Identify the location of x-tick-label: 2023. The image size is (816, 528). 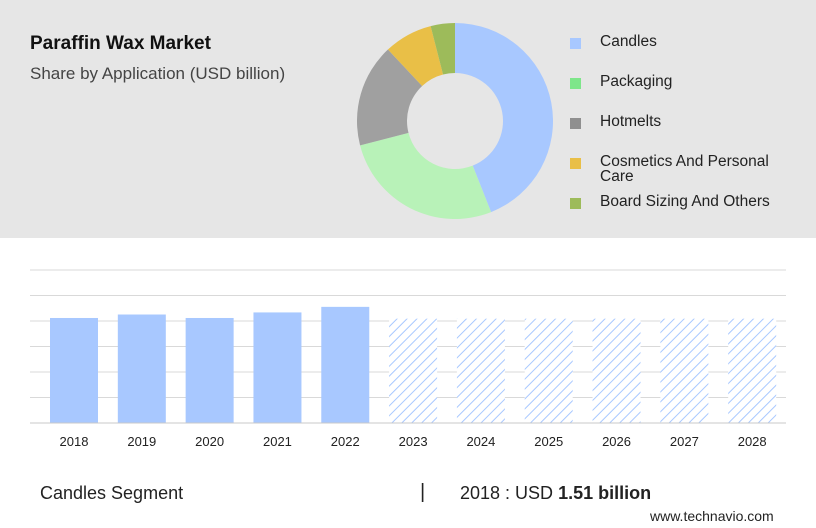
(413, 441).